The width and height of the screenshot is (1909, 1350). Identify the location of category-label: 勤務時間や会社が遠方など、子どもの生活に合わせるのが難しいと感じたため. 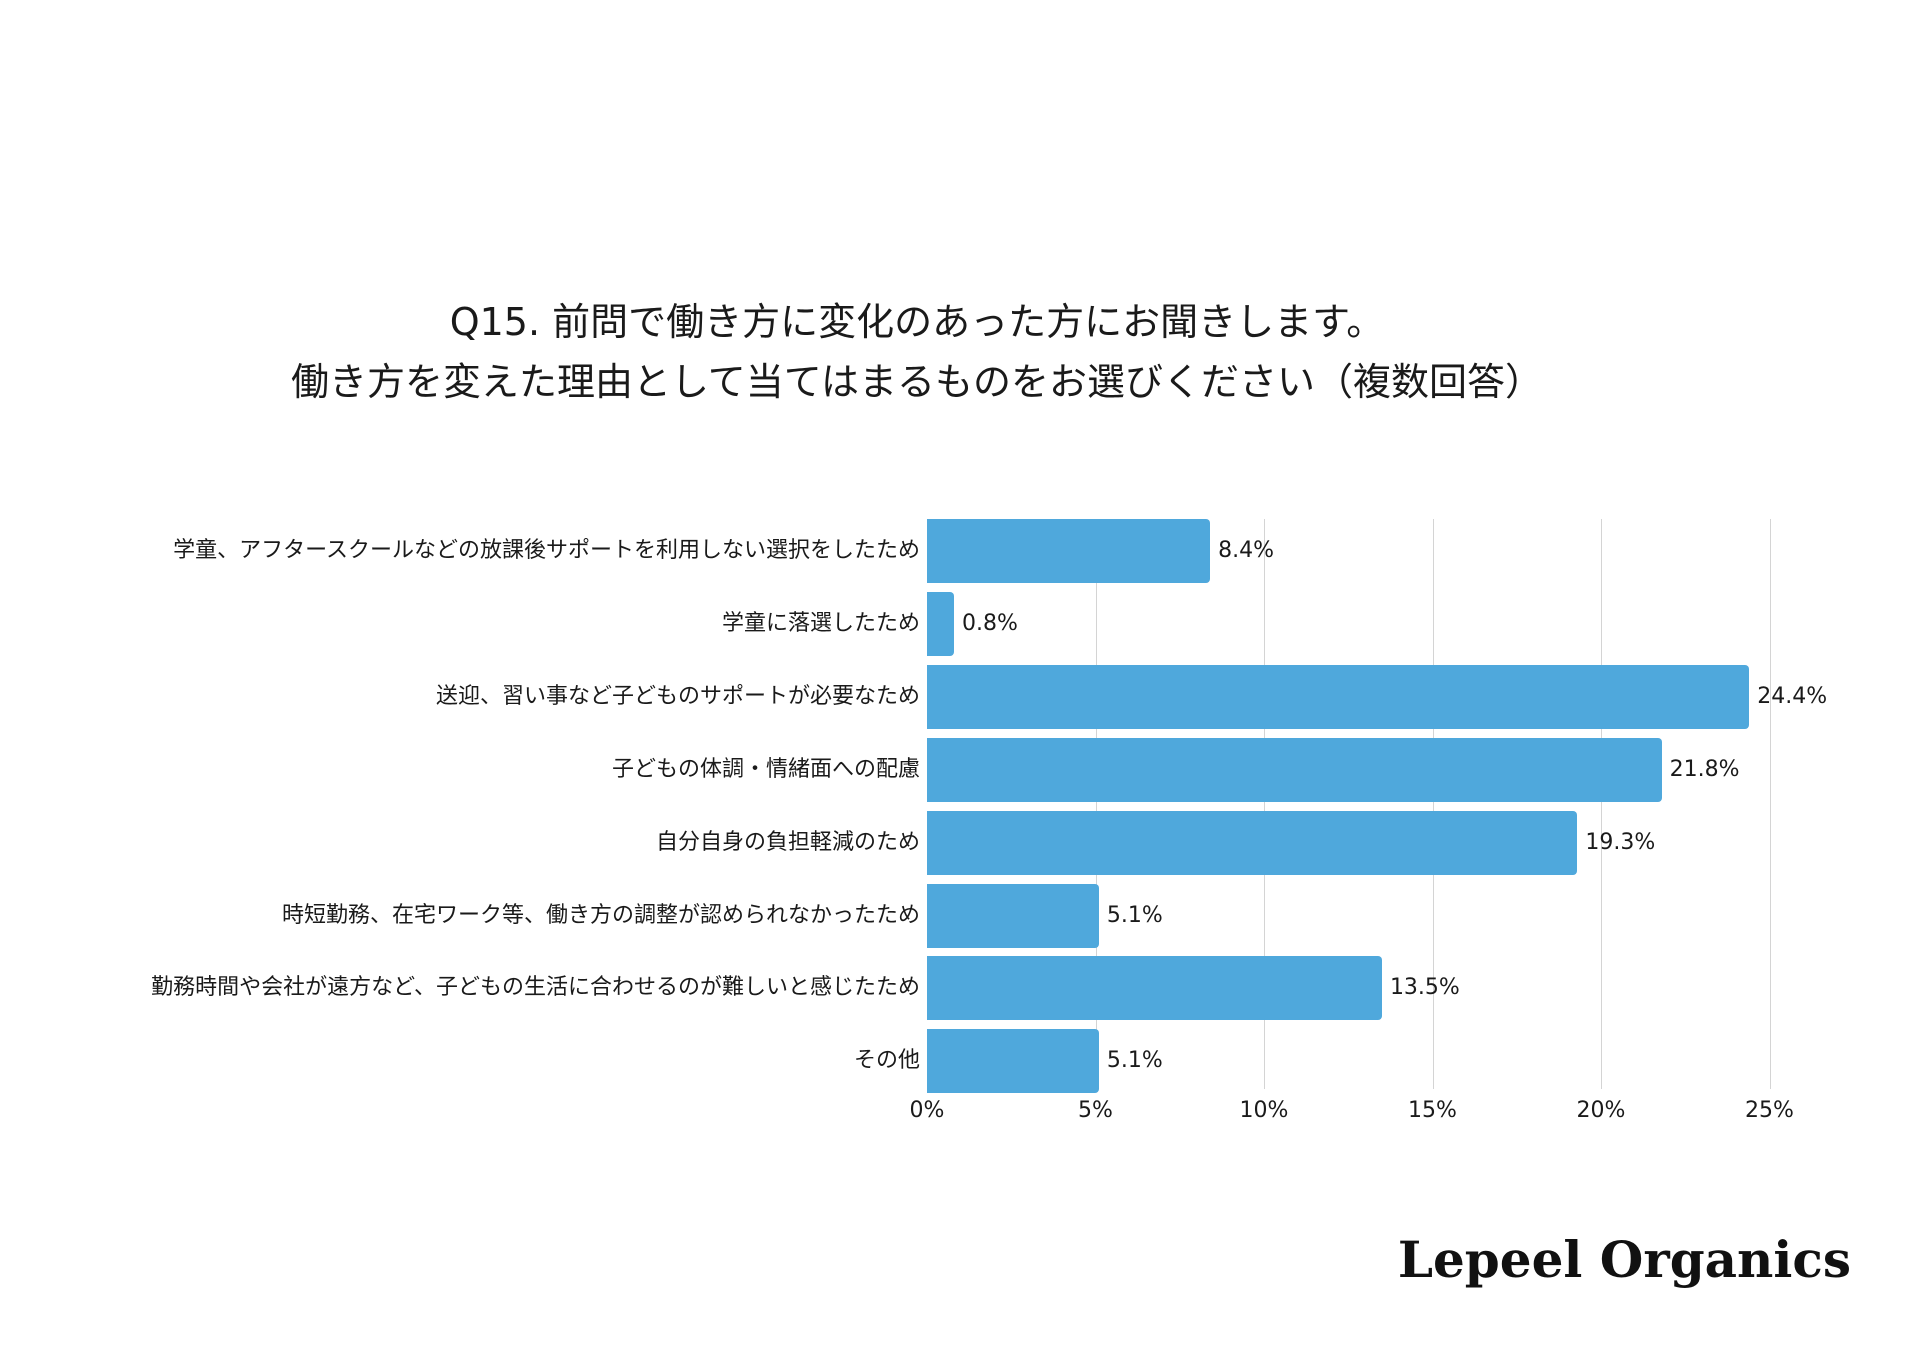
(535, 988).